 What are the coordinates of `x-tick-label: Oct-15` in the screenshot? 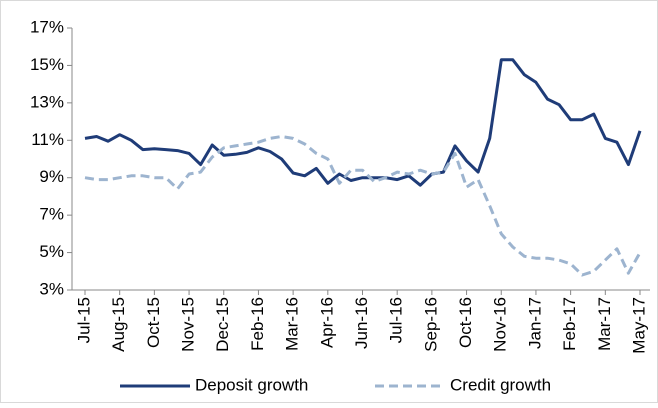 It's located at (153, 322).